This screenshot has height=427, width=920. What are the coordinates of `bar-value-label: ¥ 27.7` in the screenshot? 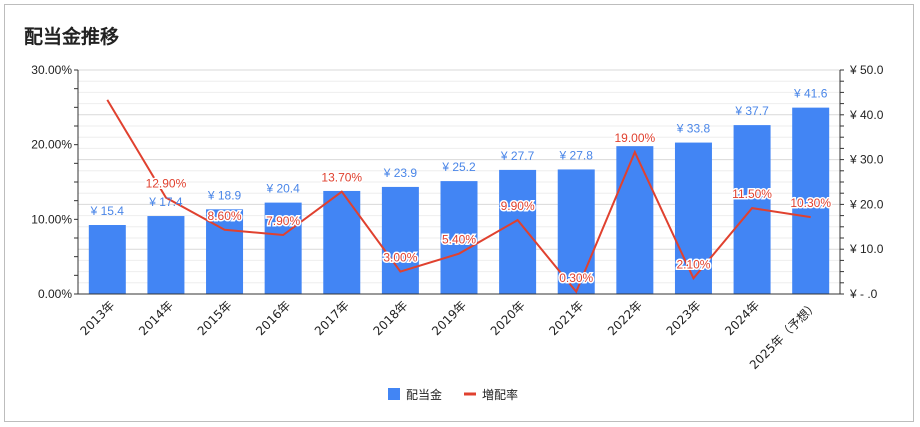 It's located at (517, 156).